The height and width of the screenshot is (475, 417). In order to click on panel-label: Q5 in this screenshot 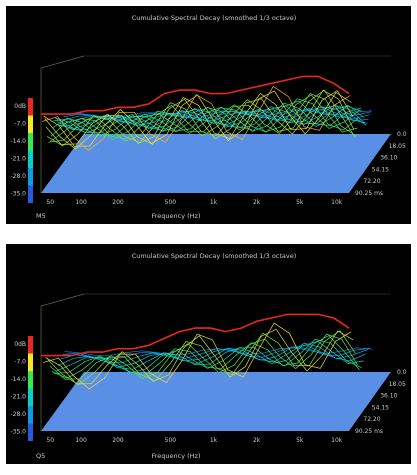, I will do `click(40, 456)`.